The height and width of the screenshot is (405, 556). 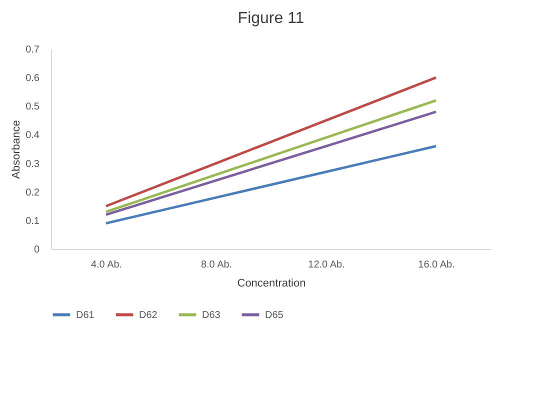 I want to click on legend-label: D61, so click(x=85, y=315).